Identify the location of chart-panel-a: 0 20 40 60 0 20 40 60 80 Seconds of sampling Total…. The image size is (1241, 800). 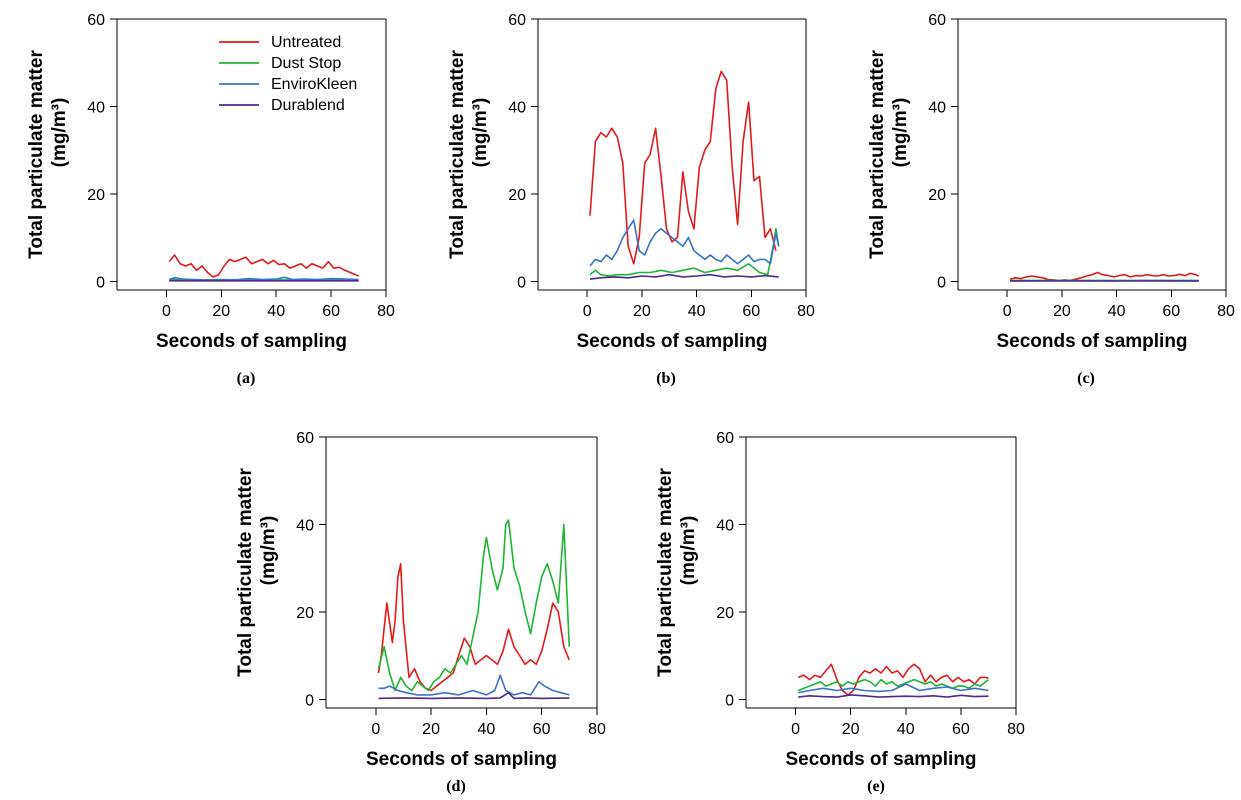
(210, 199).